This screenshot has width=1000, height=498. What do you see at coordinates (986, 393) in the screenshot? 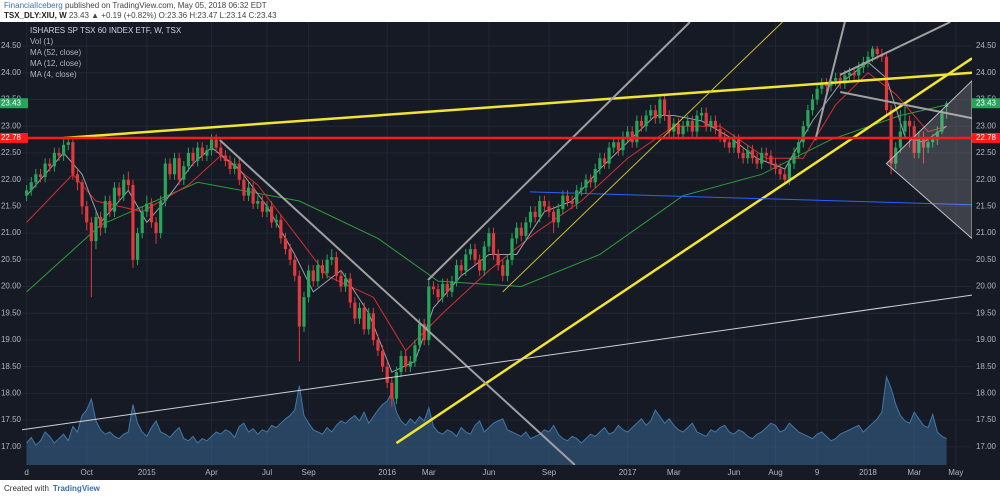
I see `y-tick-label: 18.00` at bounding box center [986, 393].